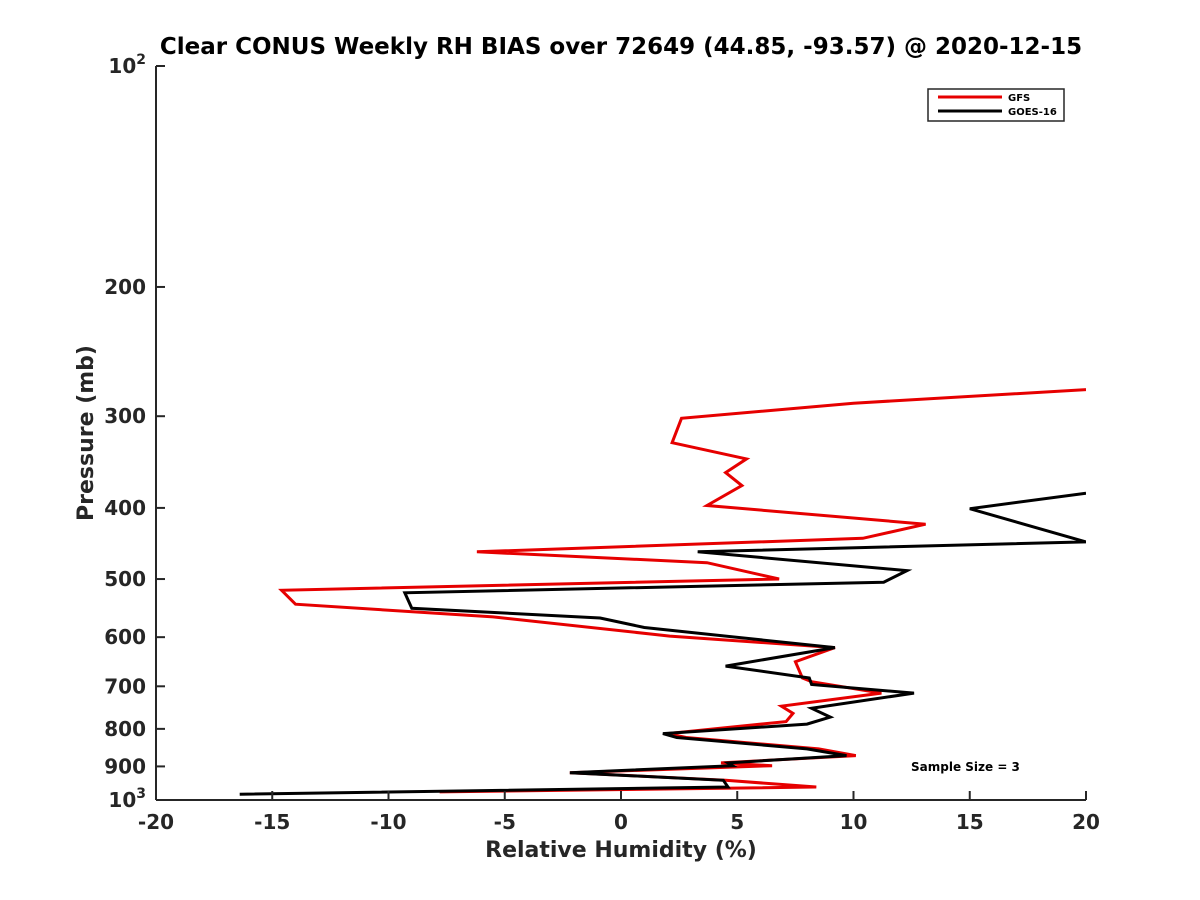  Describe the element at coordinates (272, 822) in the screenshot. I see `x-tick-label: -15` at that location.